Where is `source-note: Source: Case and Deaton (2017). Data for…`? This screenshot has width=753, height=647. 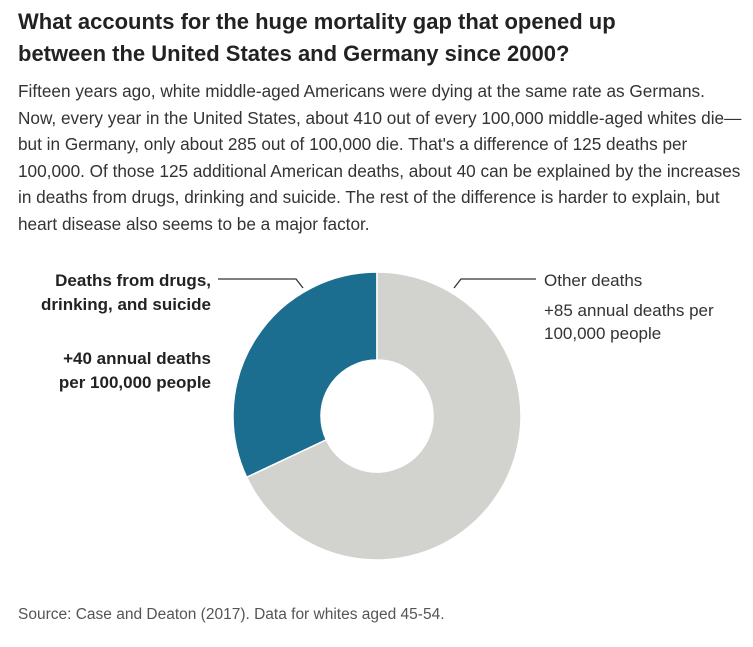
source-note: Source: Case and Deaton (2017). Data for… is located at coordinates (231, 614).